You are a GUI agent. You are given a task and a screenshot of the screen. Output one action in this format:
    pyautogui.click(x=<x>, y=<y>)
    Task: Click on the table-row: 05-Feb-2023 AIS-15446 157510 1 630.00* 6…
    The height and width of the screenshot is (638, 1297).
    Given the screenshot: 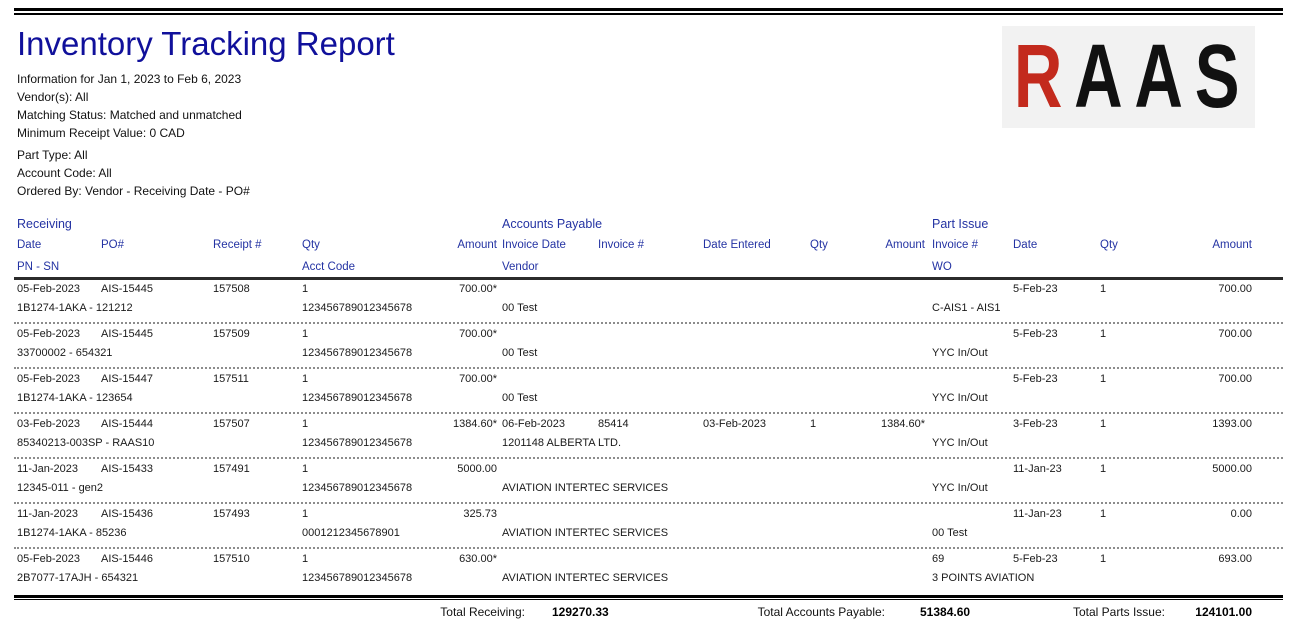 What is the action you would take?
    pyautogui.click(x=648, y=572)
    